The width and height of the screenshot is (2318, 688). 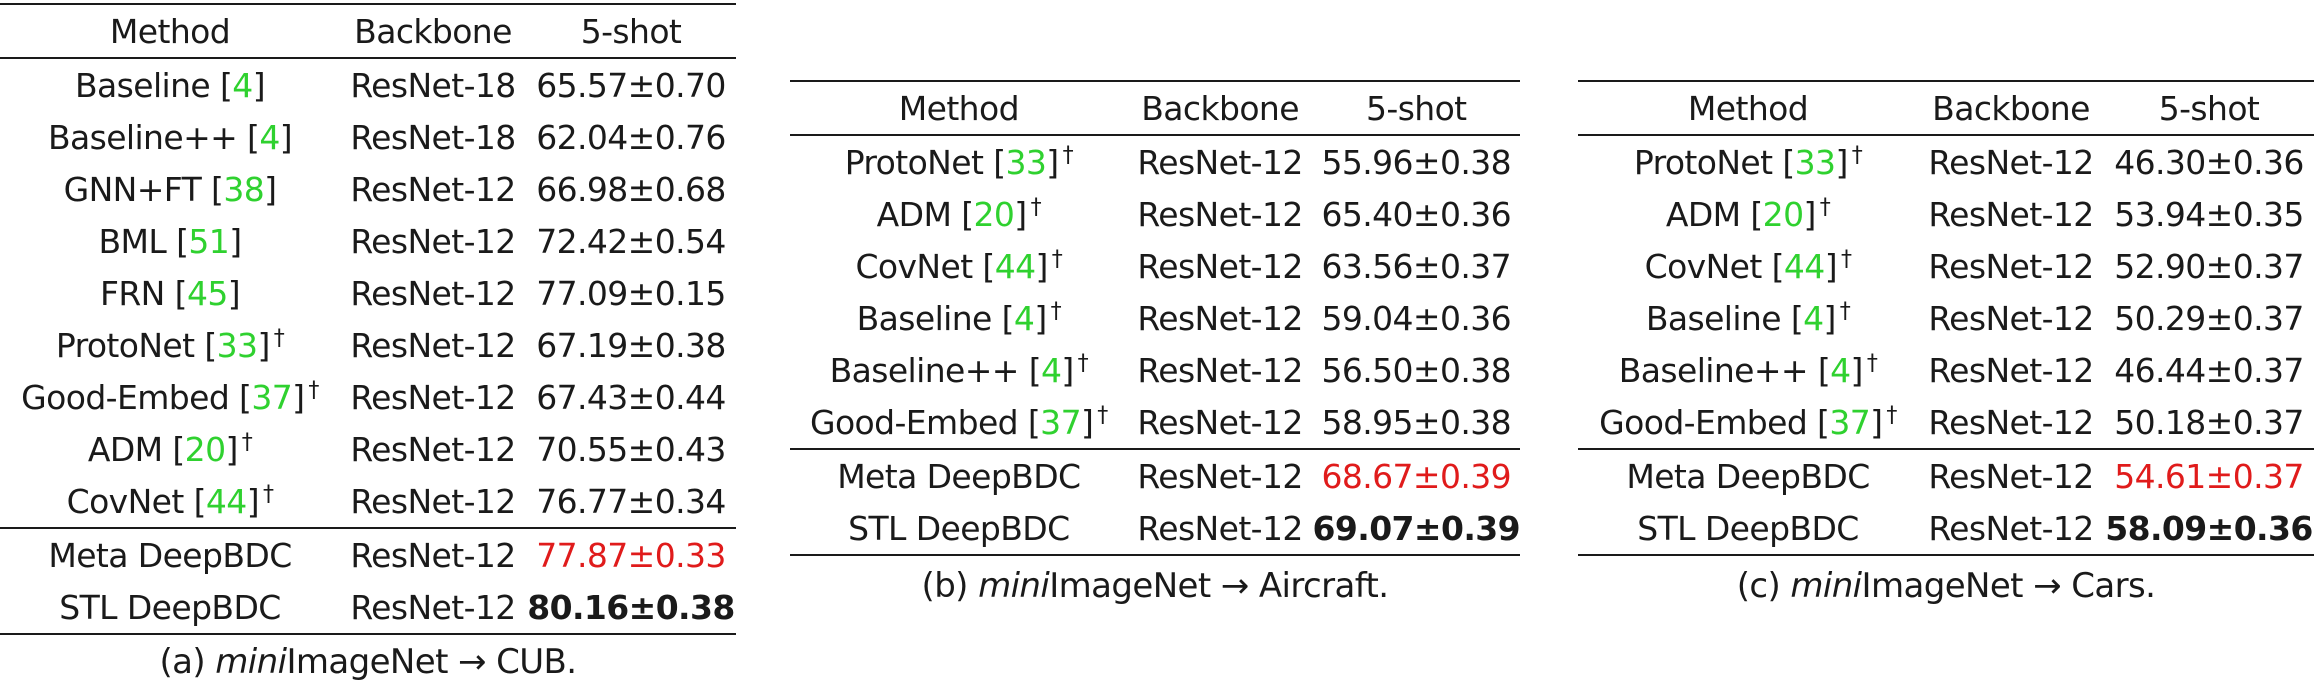 What do you see at coordinates (1155, 108) in the screenshot?
I see `header-row: Method Backbone 5-shot` at bounding box center [1155, 108].